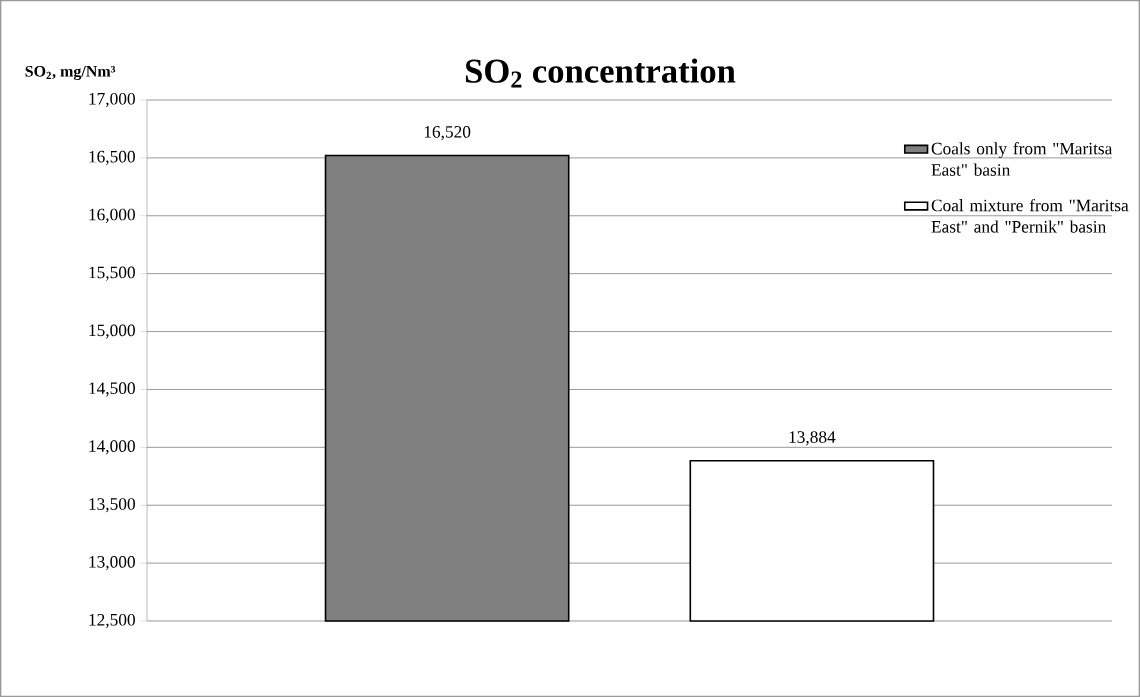 Image resolution: width=1140 pixels, height=697 pixels. I want to click on y-tick-label: 13,000, so click(112, 563).